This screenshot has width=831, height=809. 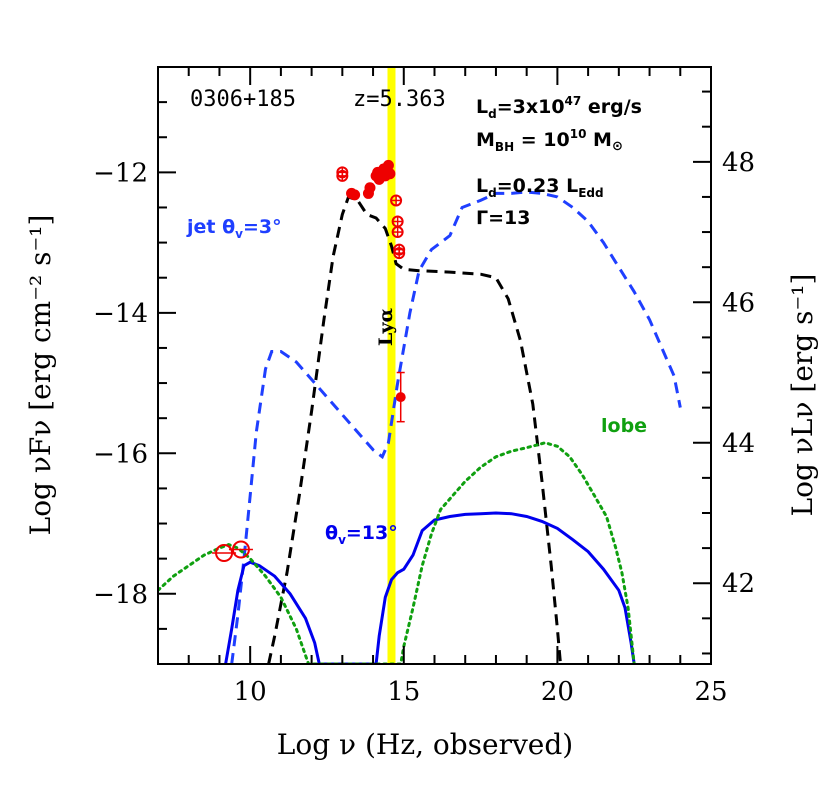 What do you see at coordinates (485, 140) in the screenshot?
I see `mbh-symbol: M` at bounding box center [485, 140].